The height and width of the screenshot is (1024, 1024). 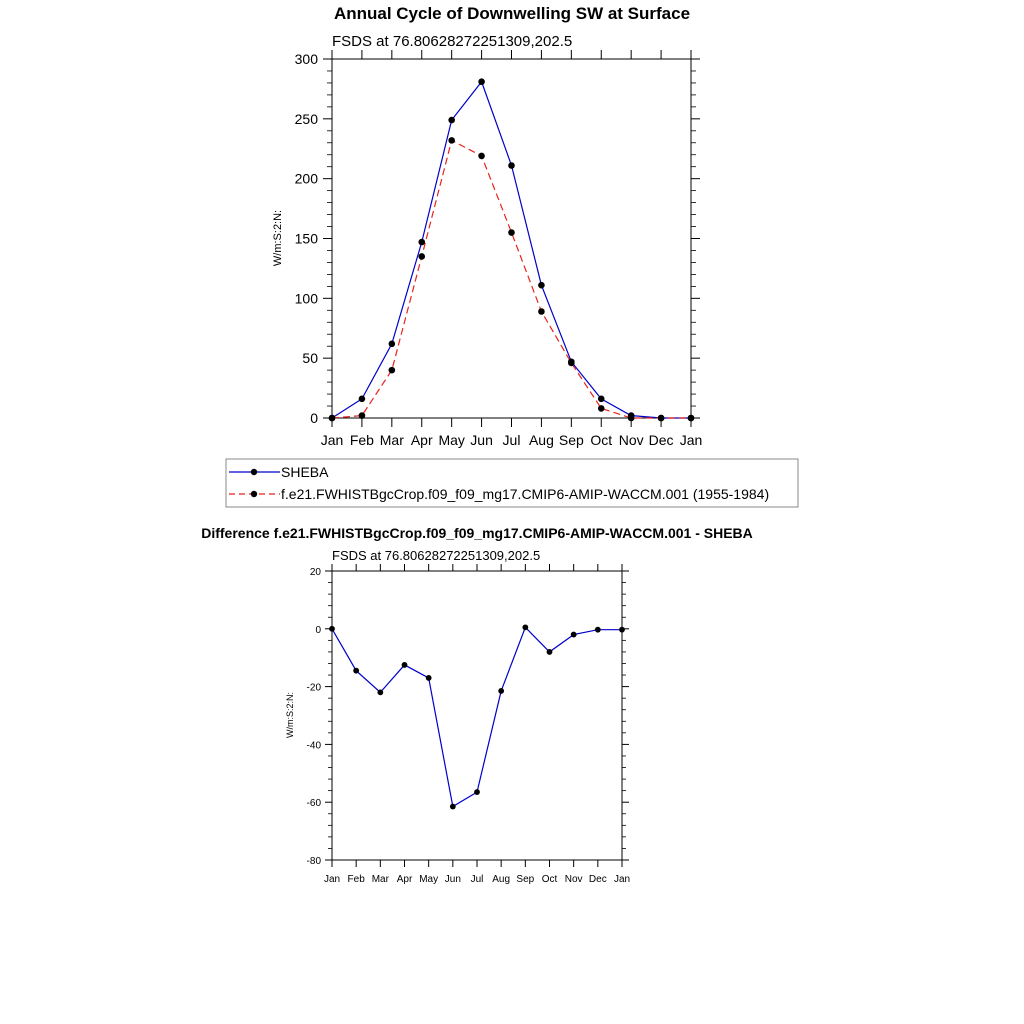 What do you see at coordinates (452, 41) in the screenshot?
I see `chart-subtitle: FSDS at 76.80628272251309,202.5` at bounding box center [452, 41].